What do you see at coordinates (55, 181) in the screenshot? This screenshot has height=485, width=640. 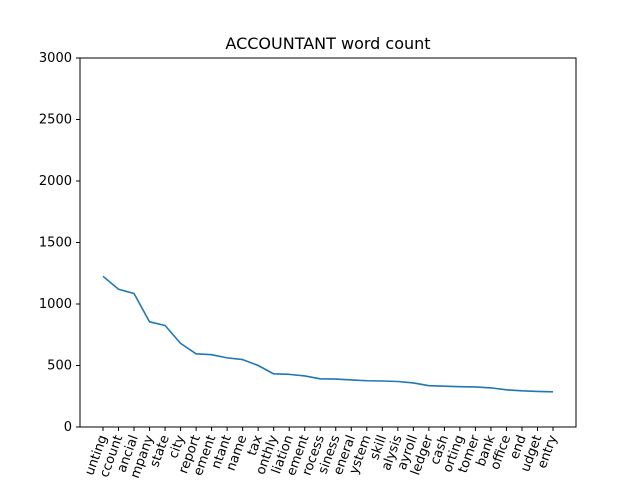 I see `y-tick-label: 2000` at bounding box center [55, 181].